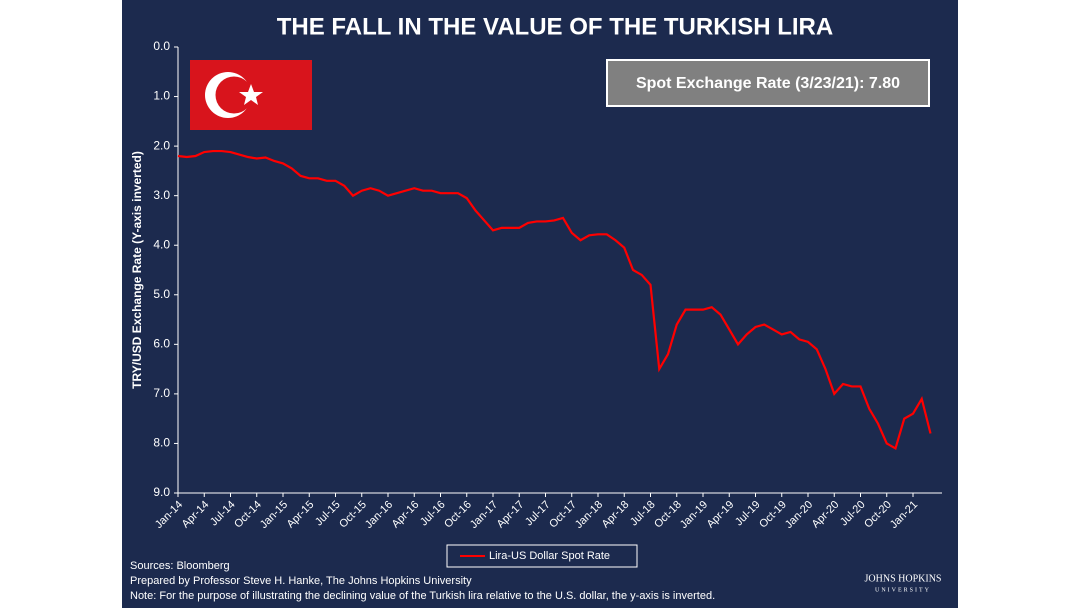 The width and height of the screenshot is (1080, 608). What do you see at coordinates (161, 195) in the screenshot?
I see `y-tick-label: 3.0` at bounding box center [161, 195].